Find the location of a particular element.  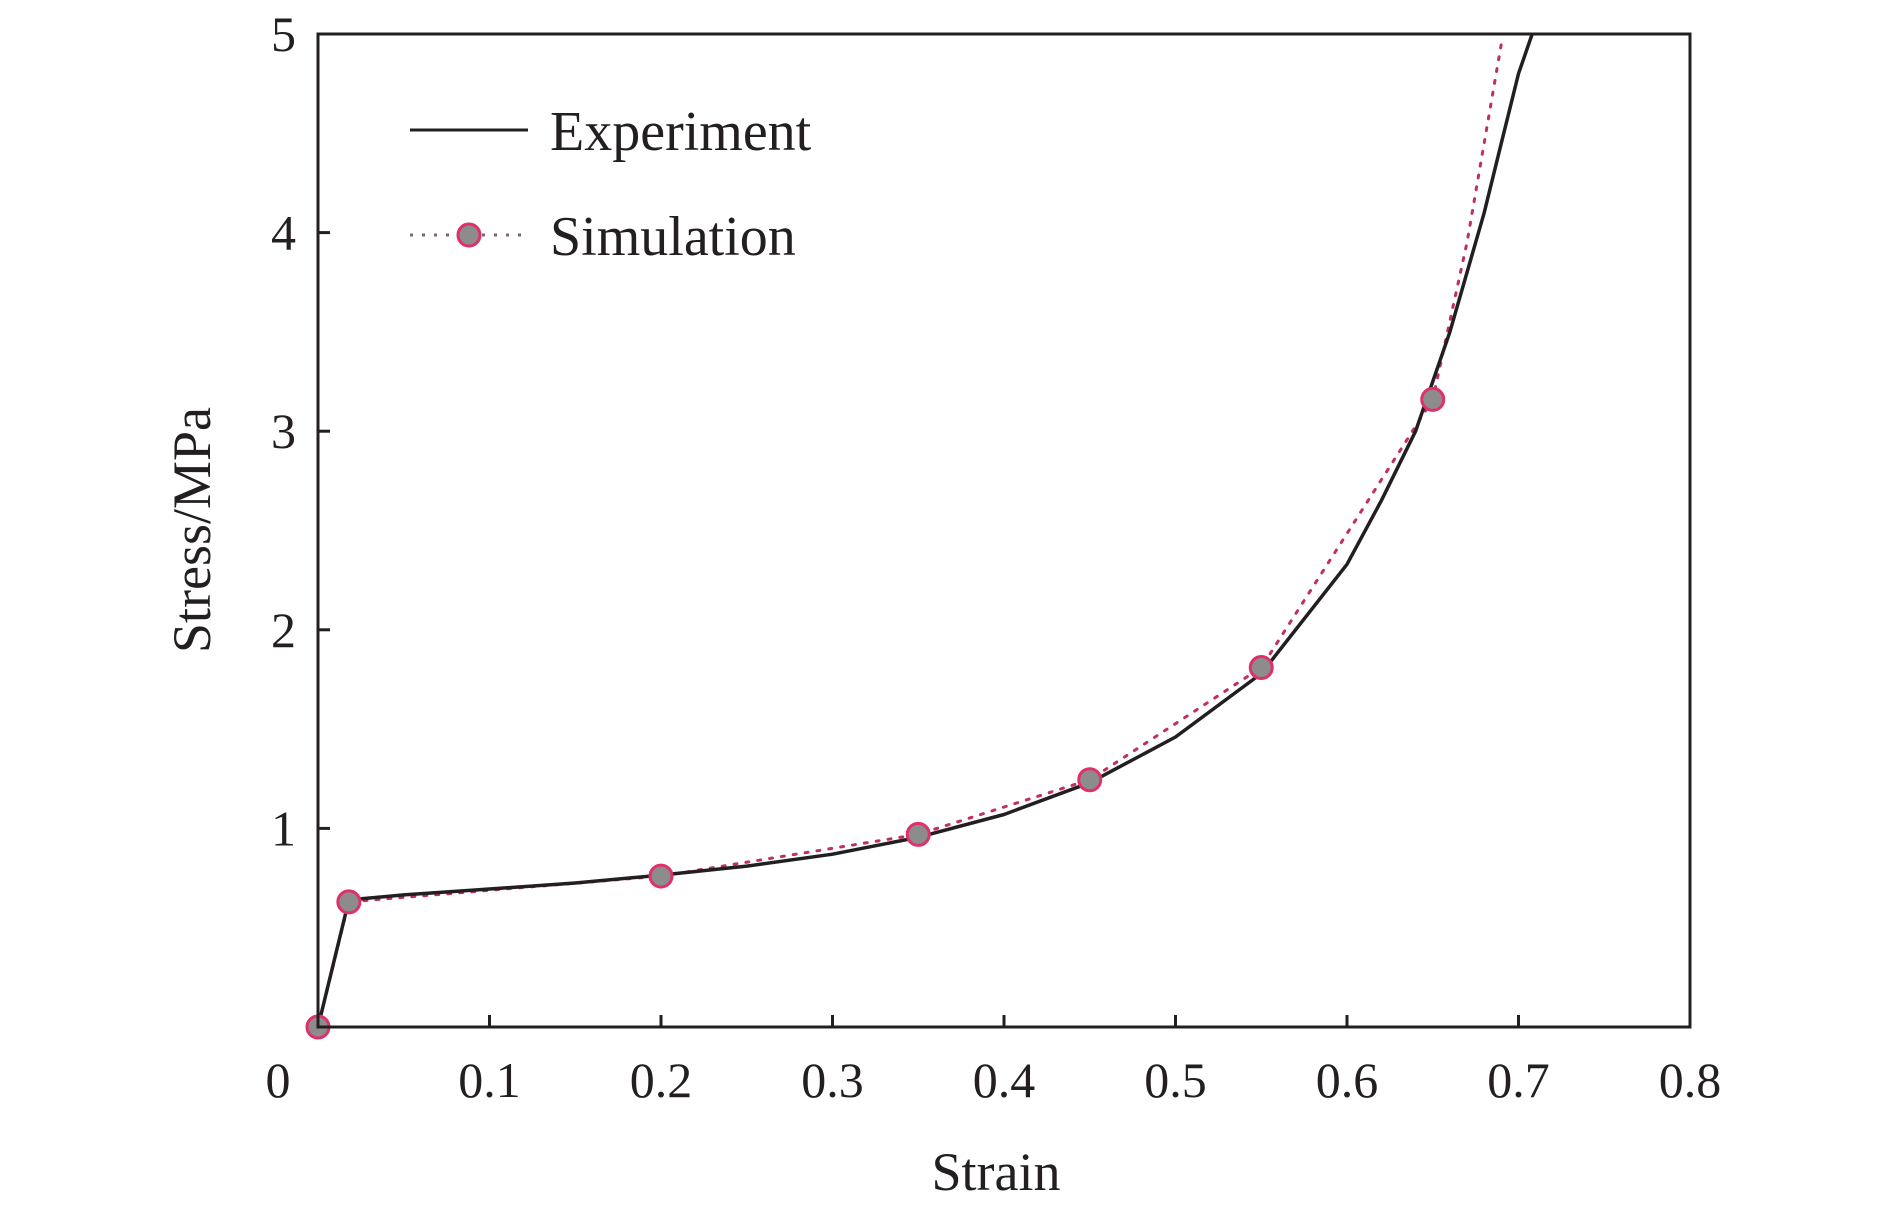

x-axis-title: Strain is located at coordinates (996, 1172).